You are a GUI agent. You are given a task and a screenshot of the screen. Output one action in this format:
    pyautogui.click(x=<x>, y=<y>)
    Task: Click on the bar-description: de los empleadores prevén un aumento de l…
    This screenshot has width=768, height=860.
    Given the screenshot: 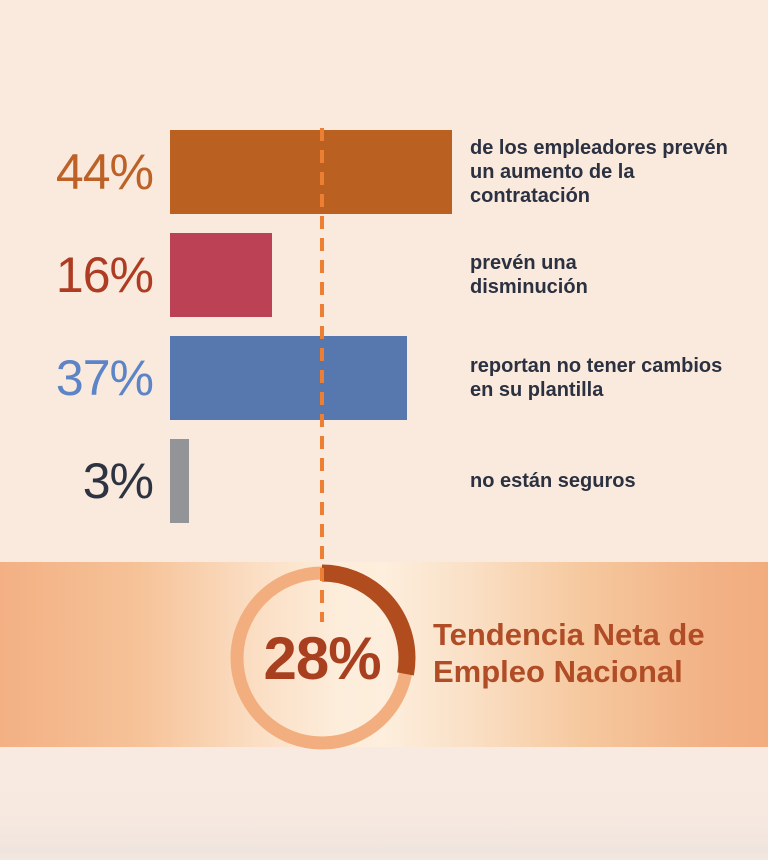 What is the action you would take?
    pyautogui.click(x=616, y=172)
    